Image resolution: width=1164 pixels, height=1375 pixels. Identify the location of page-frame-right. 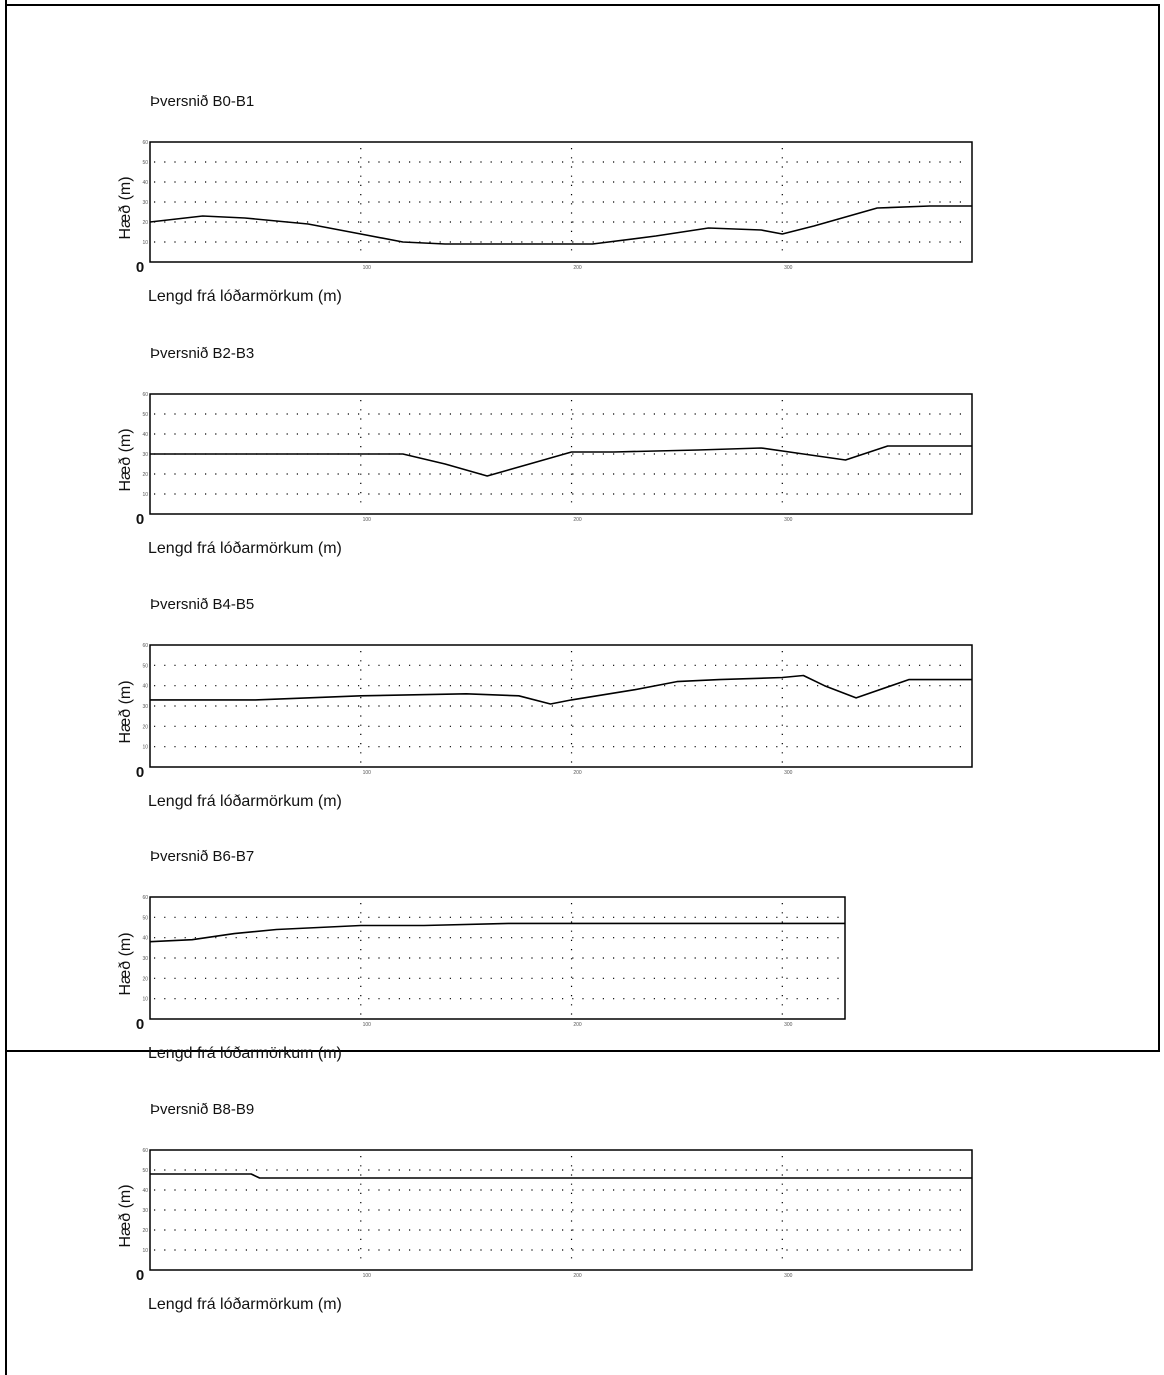
(1159, 528).